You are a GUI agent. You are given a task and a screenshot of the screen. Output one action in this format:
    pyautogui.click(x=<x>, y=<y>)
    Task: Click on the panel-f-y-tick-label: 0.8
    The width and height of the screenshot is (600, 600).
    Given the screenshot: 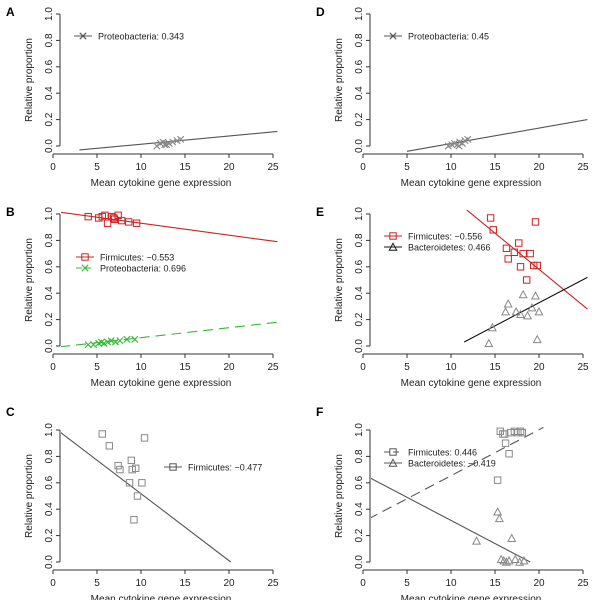 What is the action you would take?
    pyautogui.click(x=359, y=456)
    